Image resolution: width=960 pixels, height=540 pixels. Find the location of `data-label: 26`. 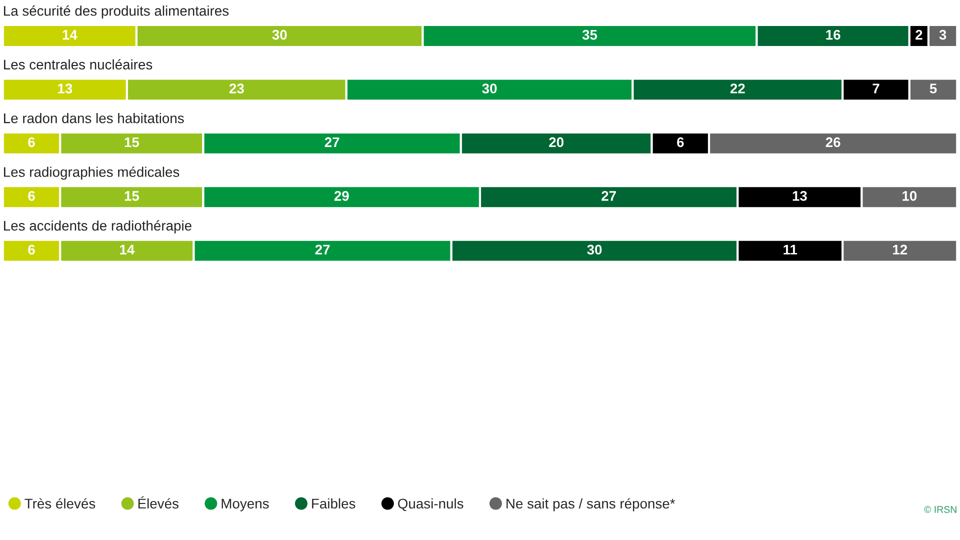

data-label: 26 is located at coordinates (833, 142).